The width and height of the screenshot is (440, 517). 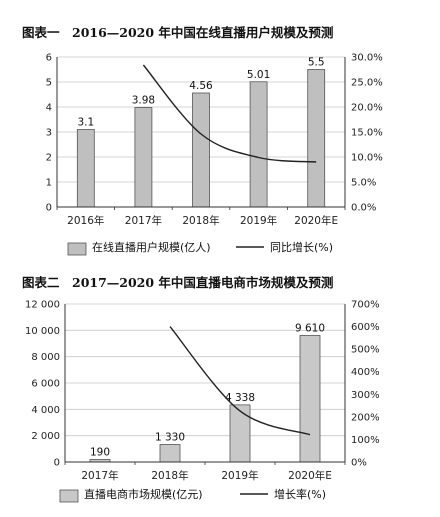 I want to click on chart2-left-tick-label: 12 000, so click(x=42, y=305).